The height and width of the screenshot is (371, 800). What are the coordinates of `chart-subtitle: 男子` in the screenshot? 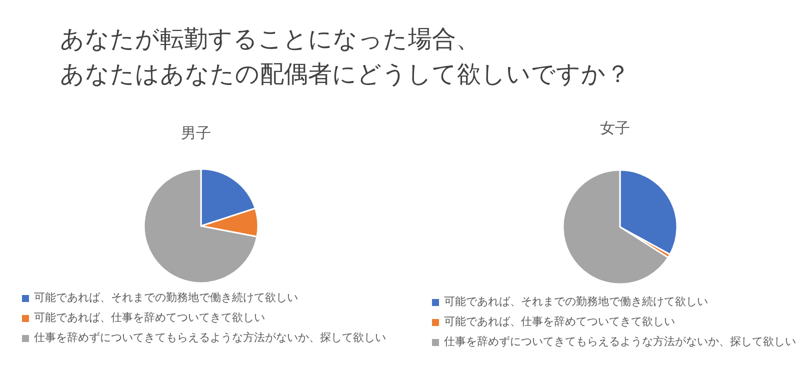 It's located at (196, 133).